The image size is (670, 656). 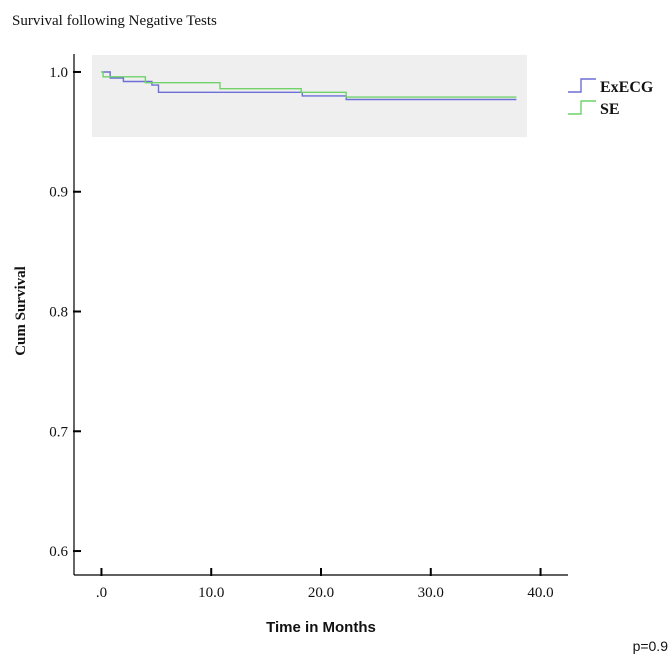 I want to click on series-layer, so click(x=309, y=86).